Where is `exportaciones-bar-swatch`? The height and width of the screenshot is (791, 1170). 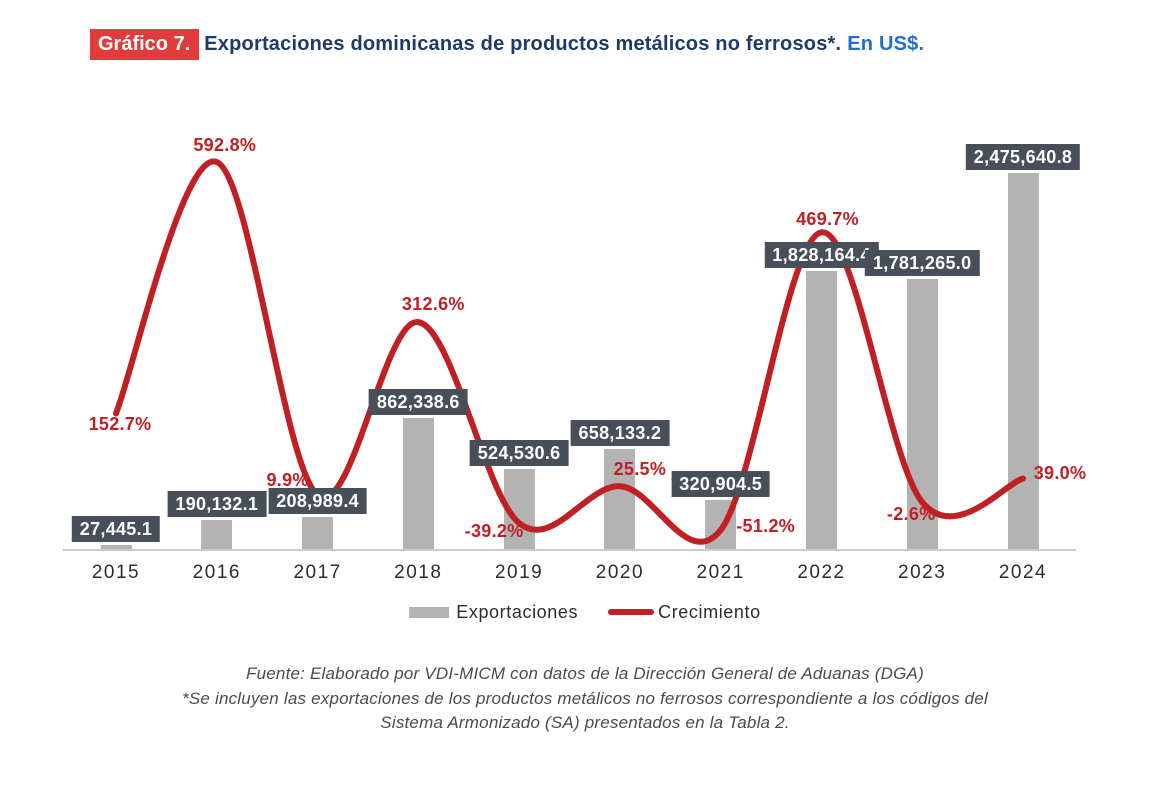
exportaciones-bar-swatch is located at coordinates (429, 612).